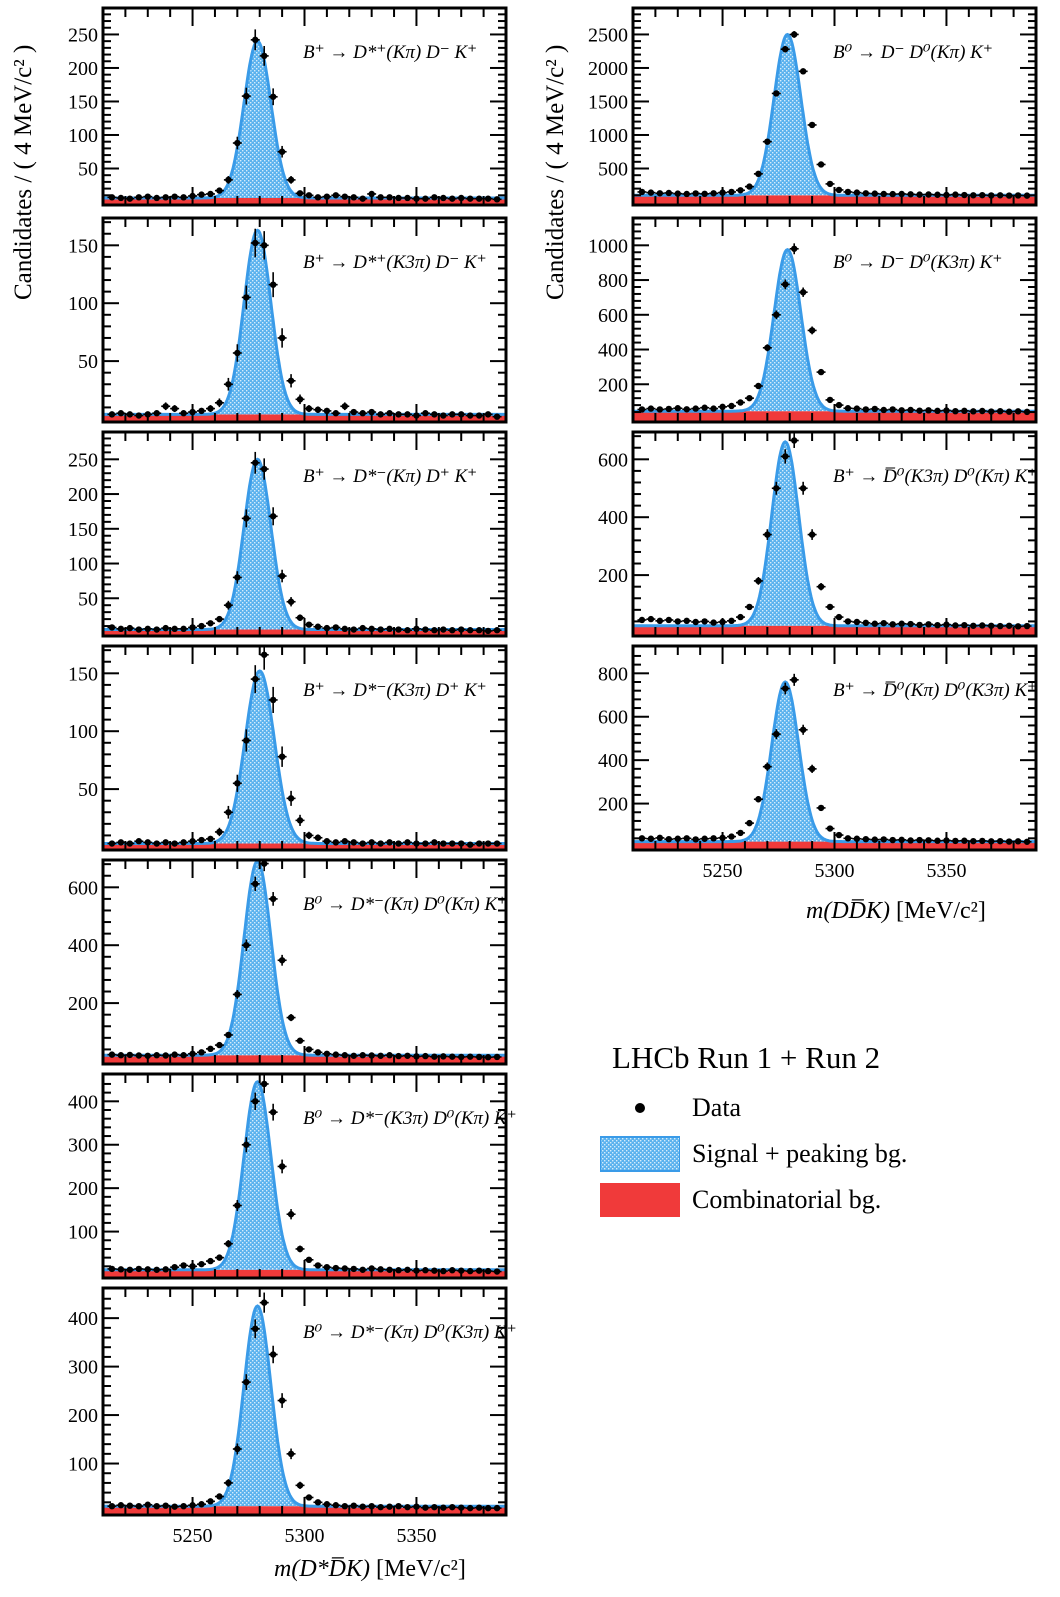 Image resolution: width=1060 pixels, height=1597 pixels. What do you see at coordinates (83, 35) in the screenshot?
I see `y-tick-label: 250` at bounding box center [83, 35].